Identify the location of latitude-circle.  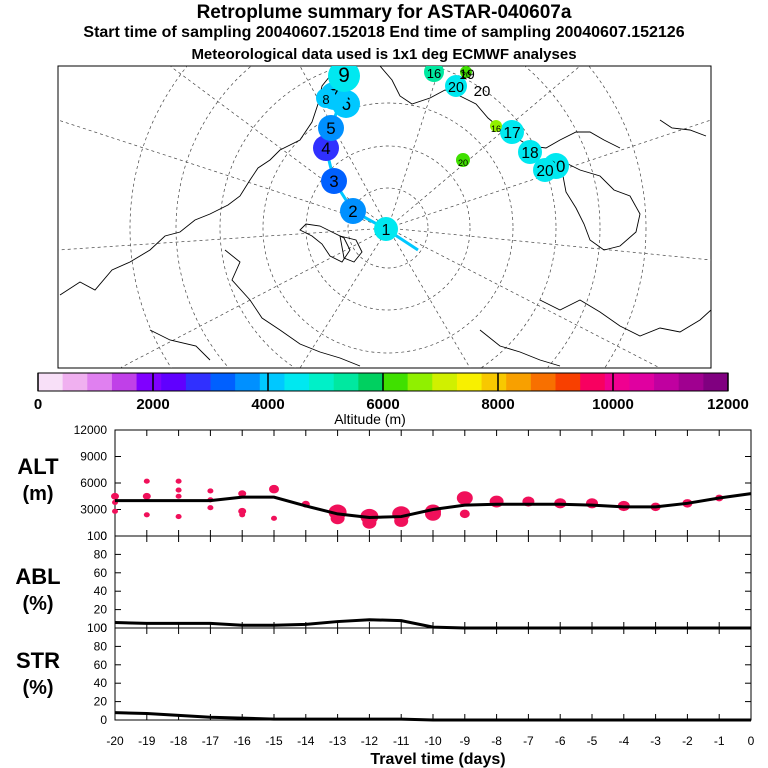
(388, 228).